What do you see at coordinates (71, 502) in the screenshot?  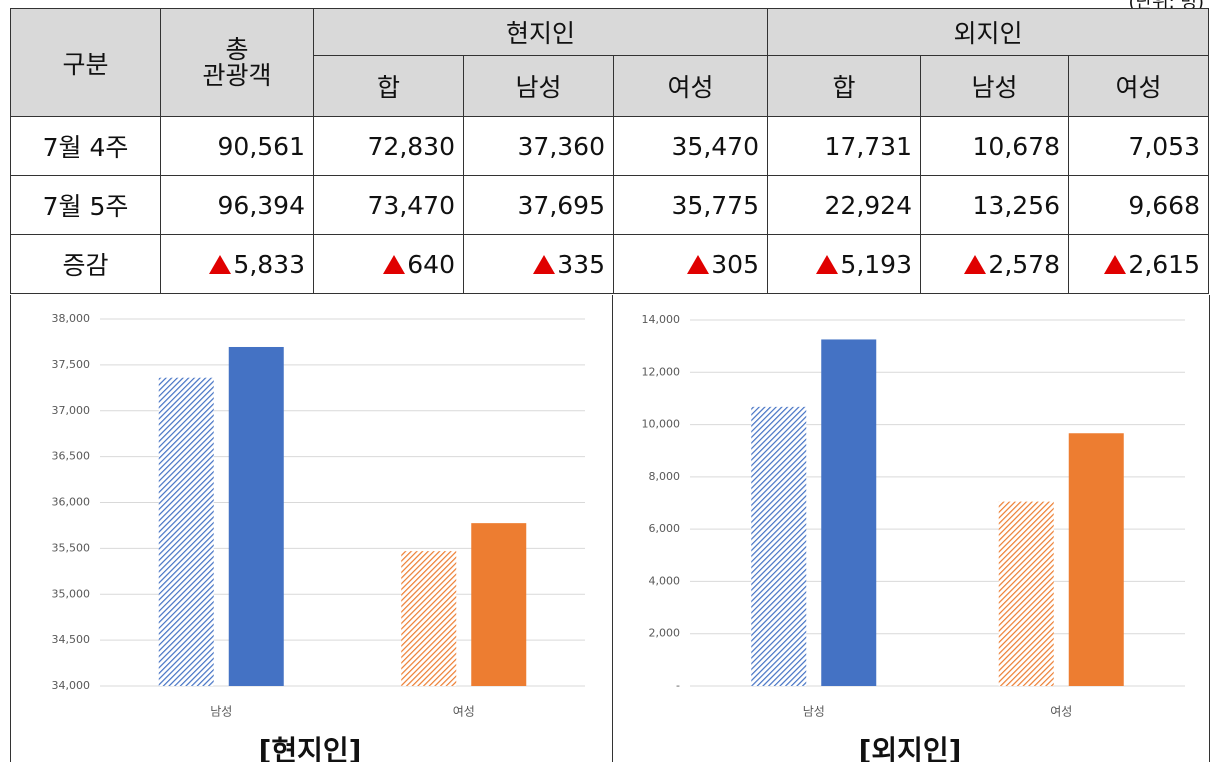 I see `y-tick-label: 36,000` at bounding box center [71, 502].